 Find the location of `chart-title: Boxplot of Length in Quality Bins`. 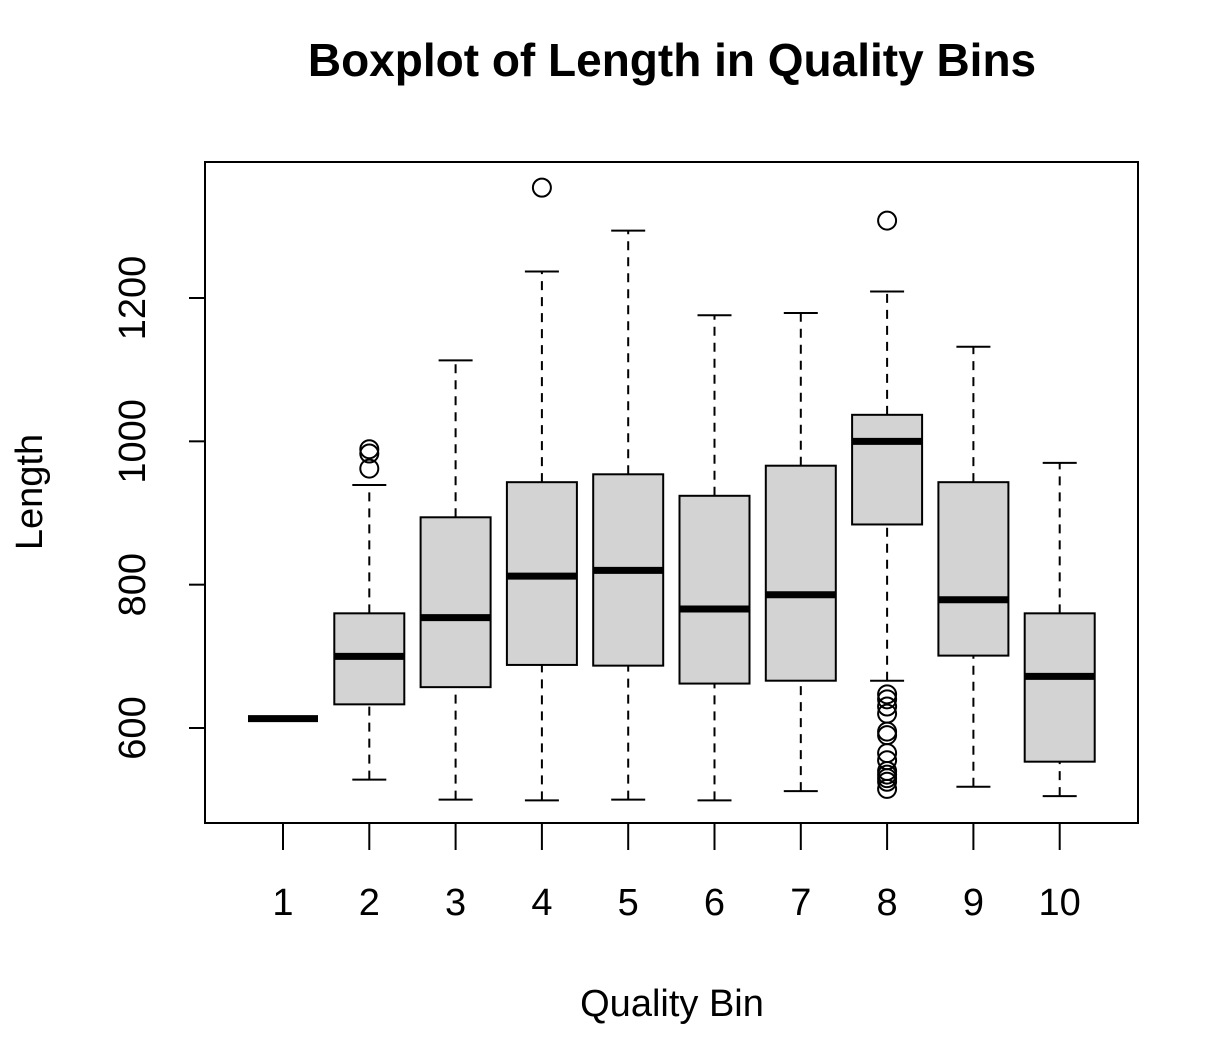

chart-title: Boxplot of Length in Quality Bins is located at coordinates (672, 60).